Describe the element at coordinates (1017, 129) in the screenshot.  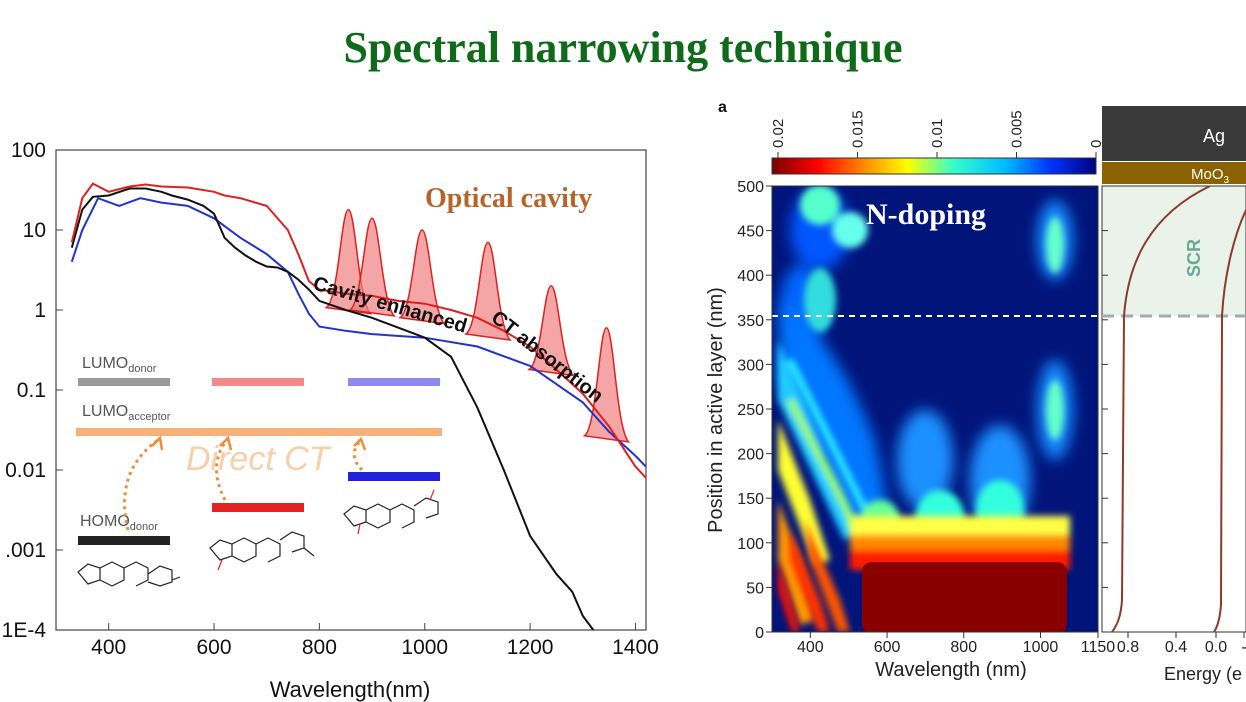
I see `colorbar-tick-label: 0.005` at that location.